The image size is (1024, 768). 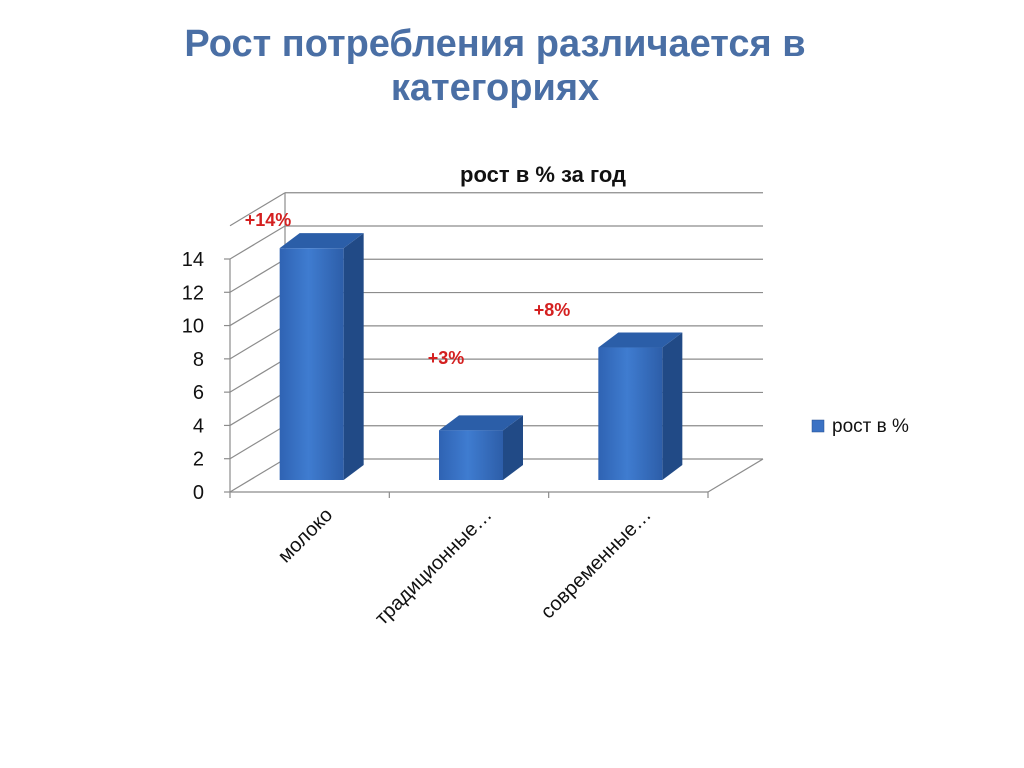 What do you see at coordinates (481, 356) in the screenshot?
I see `bars` at bounding box center [481, 356].